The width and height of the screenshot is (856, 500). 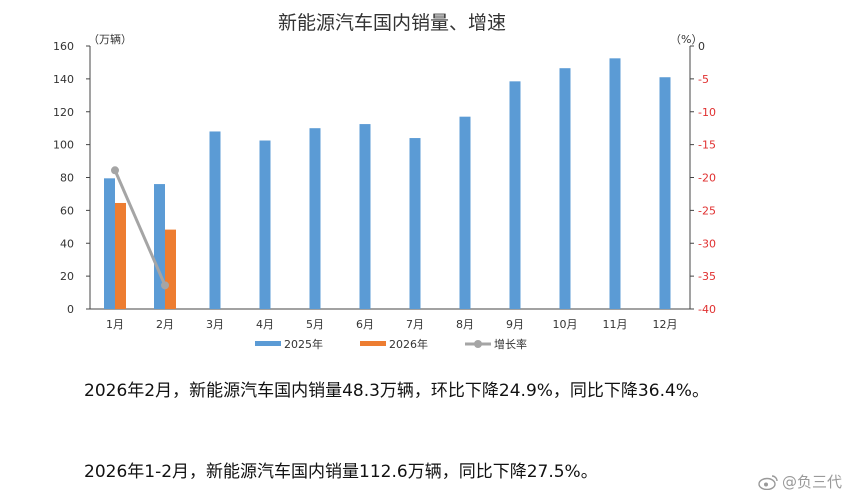 I want to click on x-tick-label: 2月, so click(x=165, y=324).